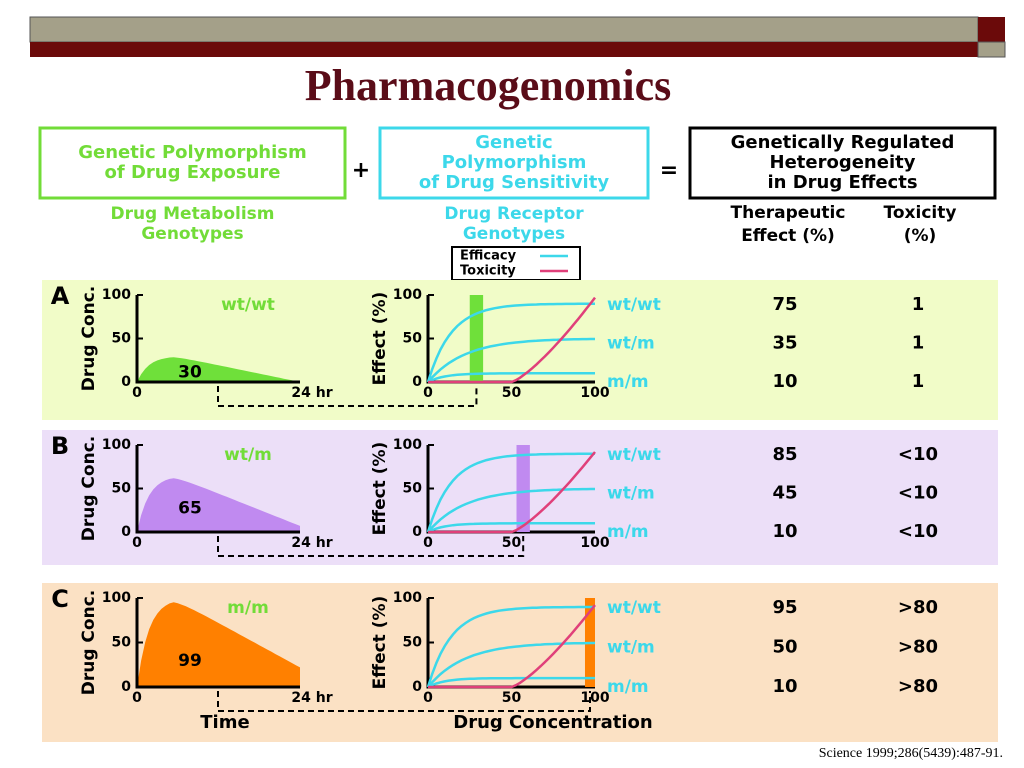 This screenshot has width=1024, height=768. What do you see at coordinates (218, 369) in the screenshot?
I see `concentration-area` at bounding box center [218, 369].